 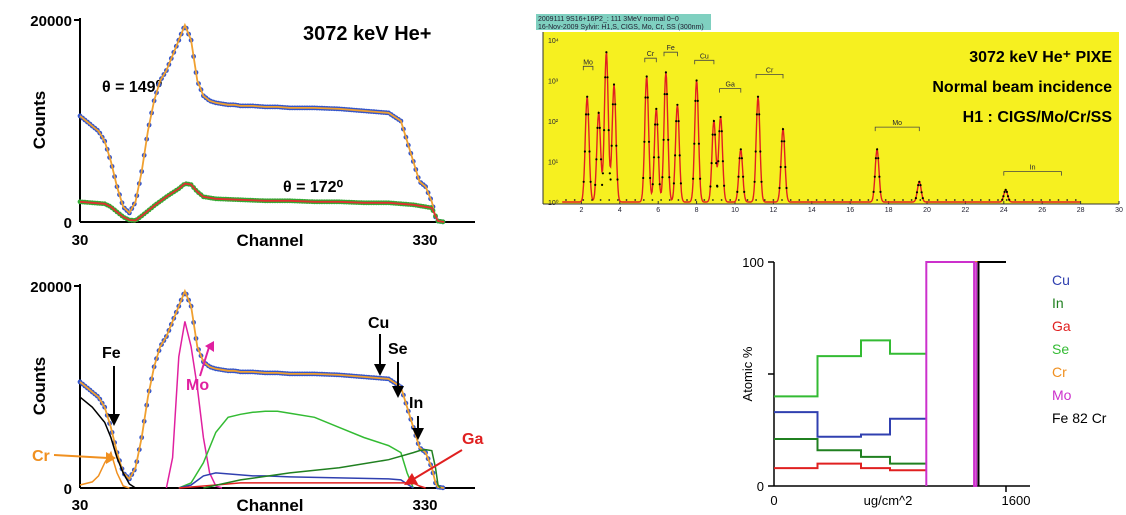 I want to click on pixe-xtick-label: 10, so click(x=735, y=210).